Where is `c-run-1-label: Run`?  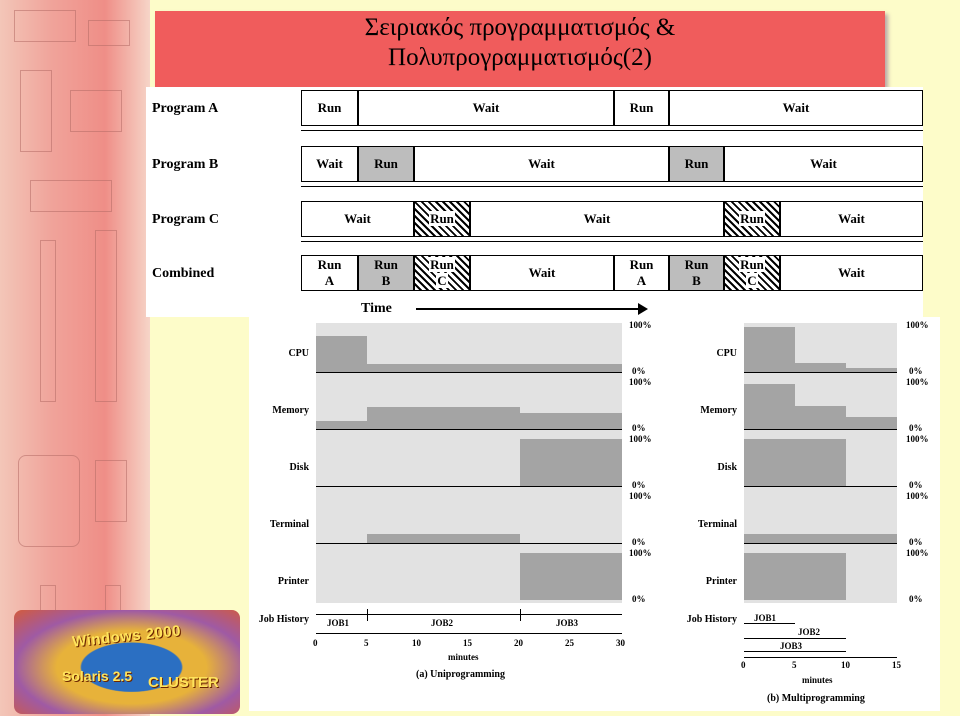 c-run-1-label: Run is located at coordinates (442, 218).